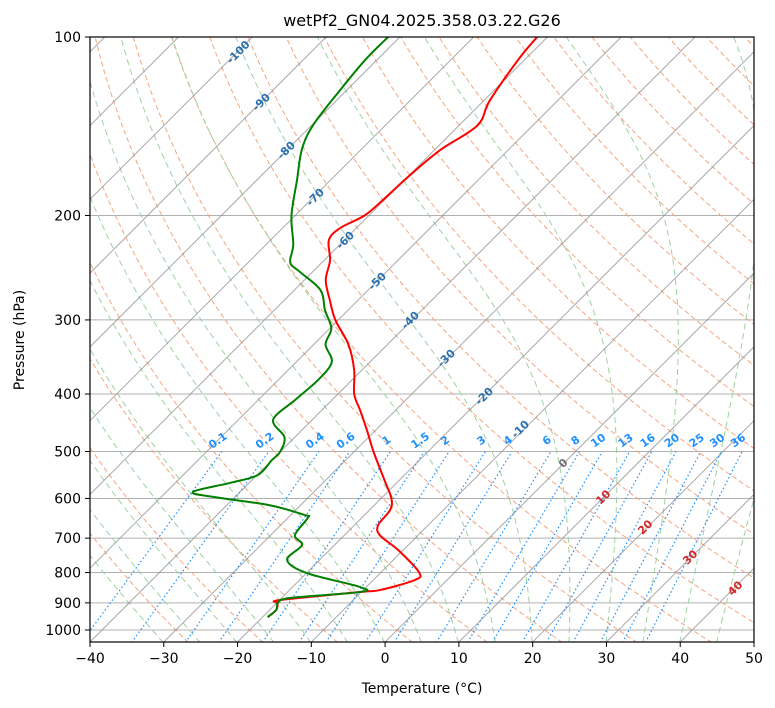  I want to click on x-tick-label: −10, so click(312, 659).